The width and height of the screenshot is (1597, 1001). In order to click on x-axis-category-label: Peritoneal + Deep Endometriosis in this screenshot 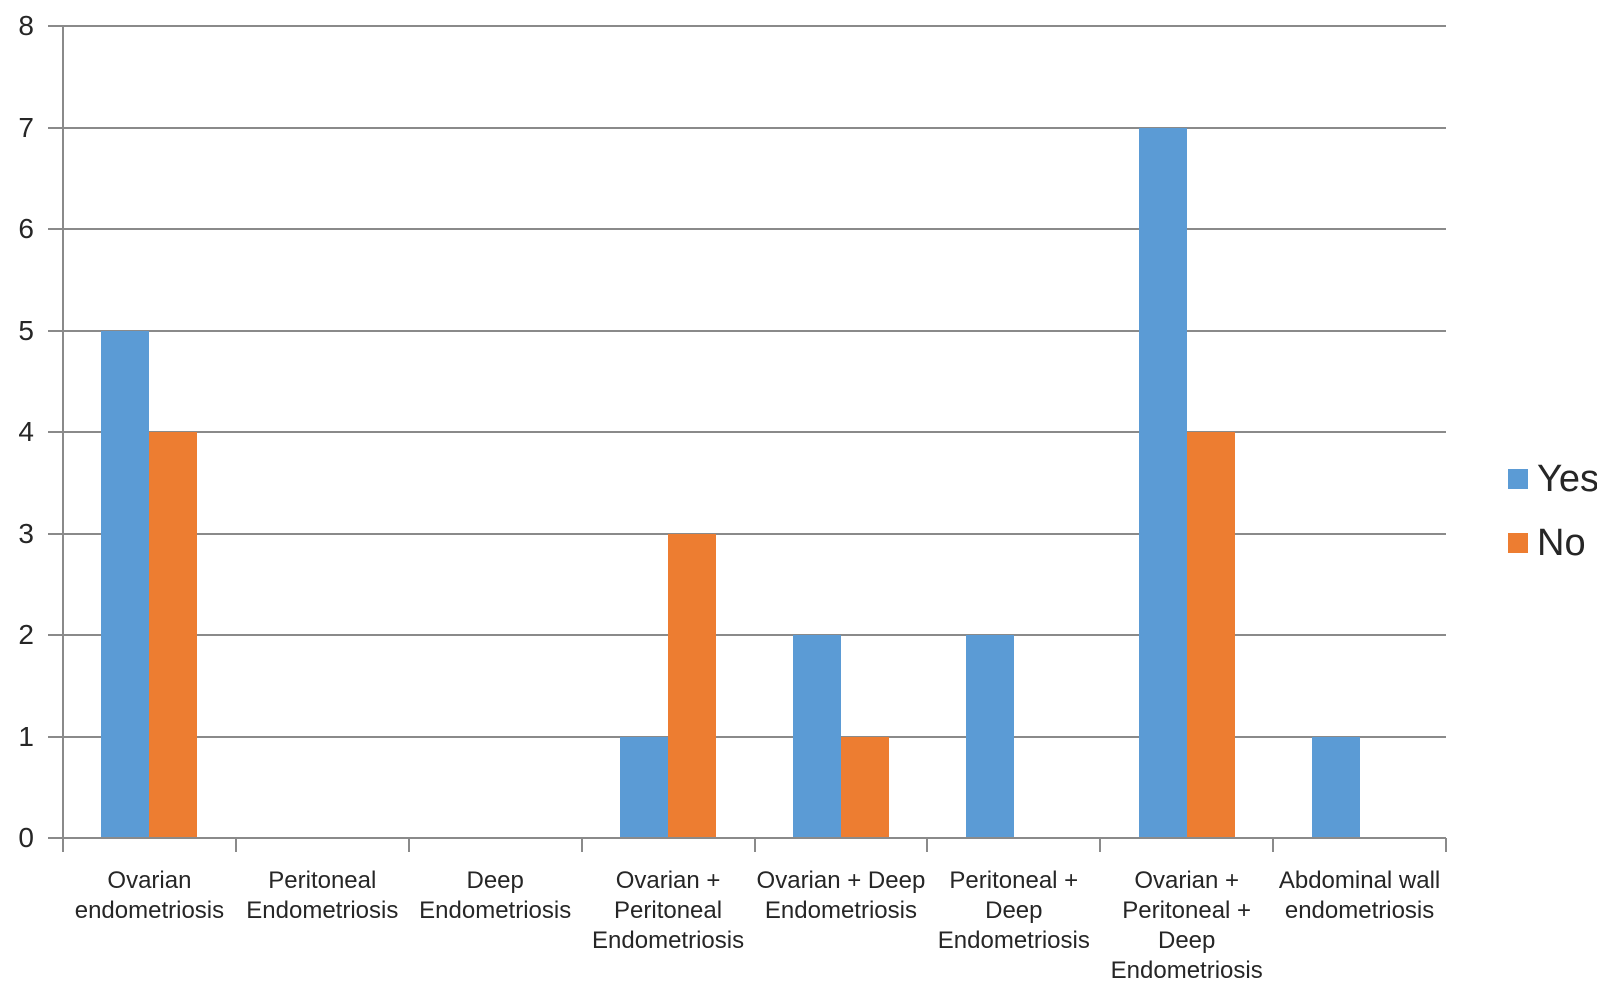, I will do `click(1013, 910)`.